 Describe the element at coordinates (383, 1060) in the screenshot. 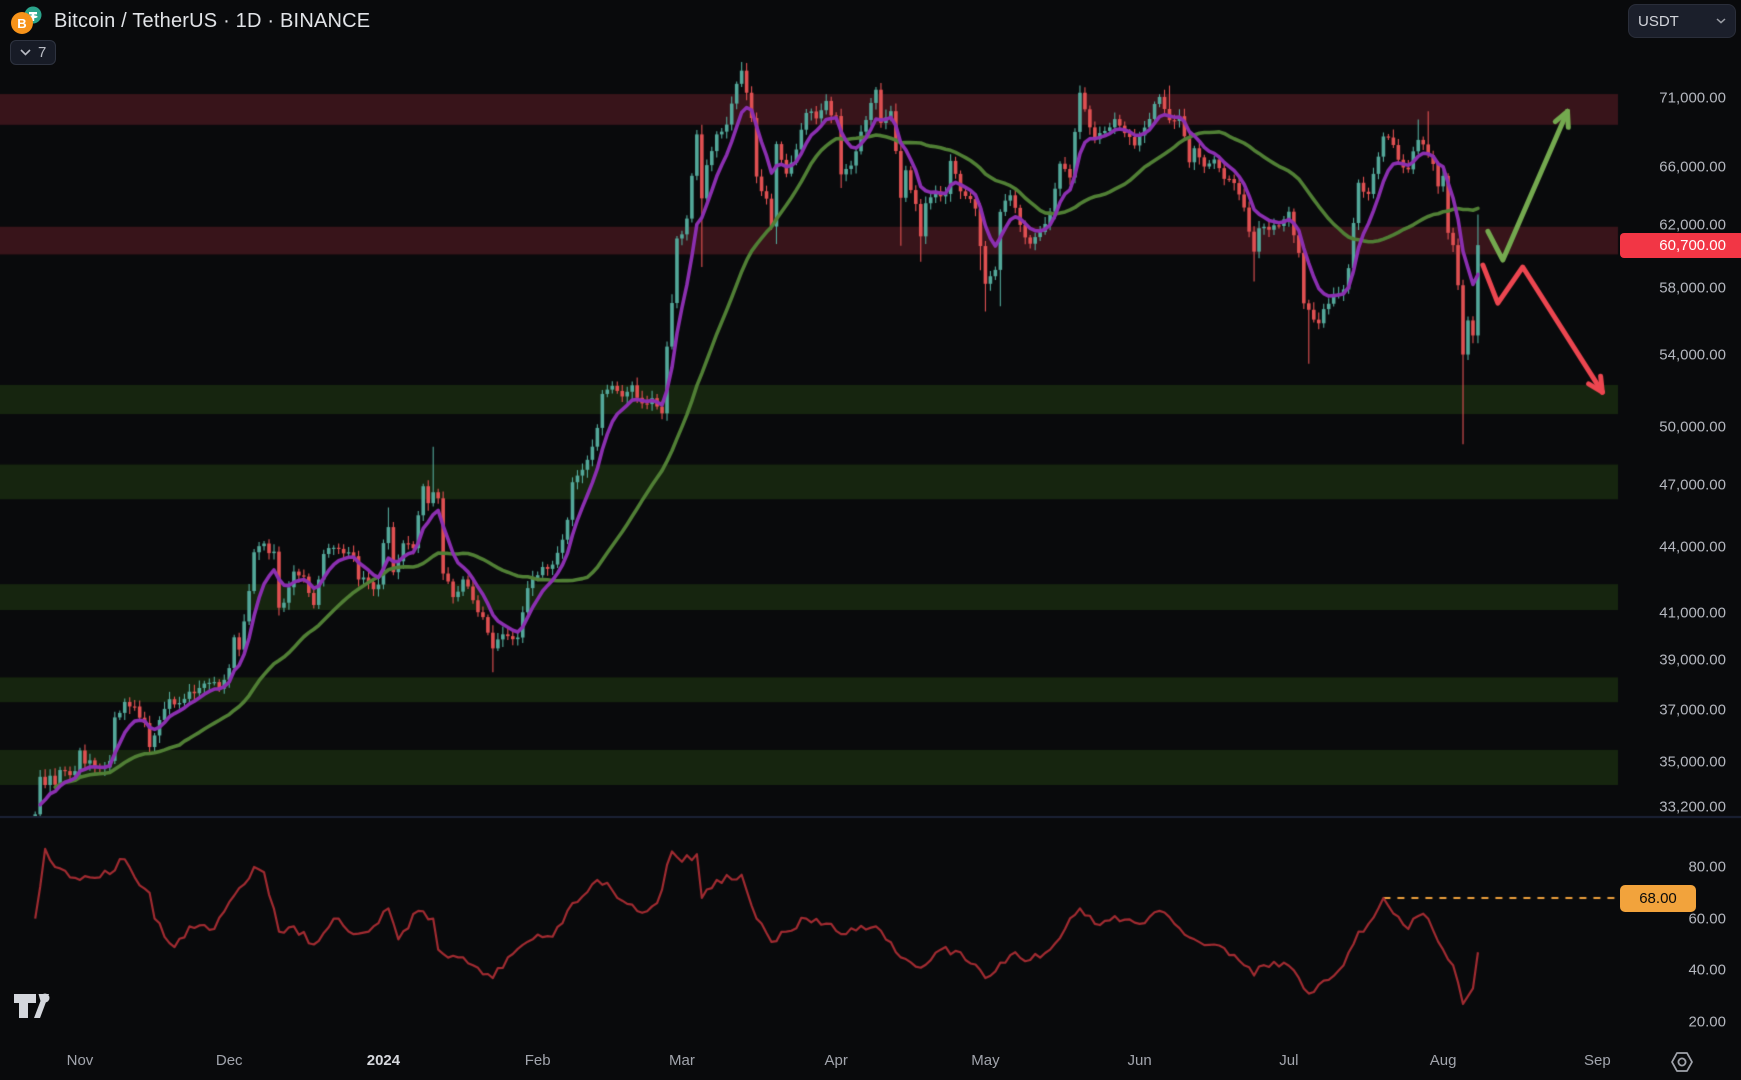

I see `time-axis-label: 2024` at that location.